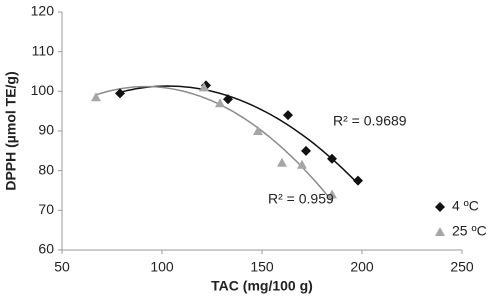 The height and width of the screenshot is (300, 500). What do you see at coordinates (301, 199) in the screenshot?
I see `r2-annotation: R² = 0.959` at bounding box center [301, 199].